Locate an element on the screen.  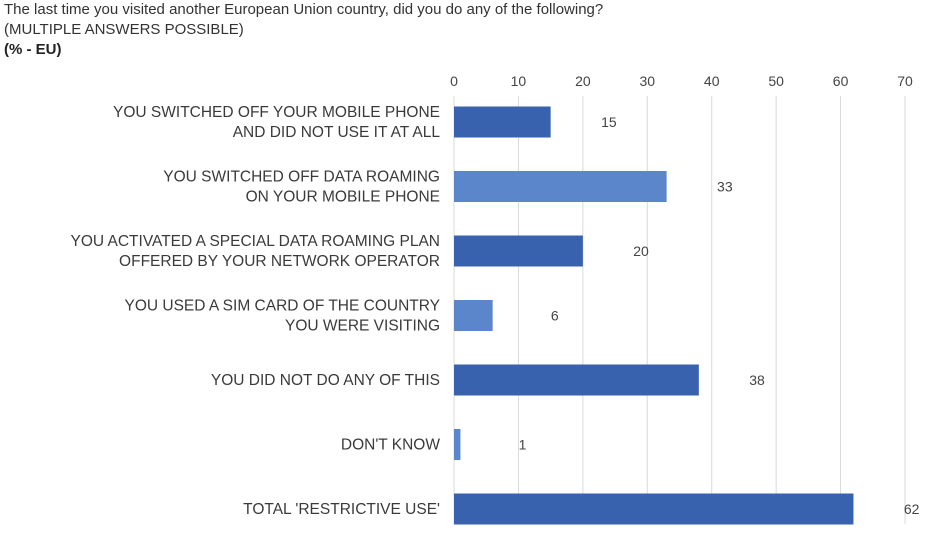
data-label-5: 38 is located at coordinates (757, 380).